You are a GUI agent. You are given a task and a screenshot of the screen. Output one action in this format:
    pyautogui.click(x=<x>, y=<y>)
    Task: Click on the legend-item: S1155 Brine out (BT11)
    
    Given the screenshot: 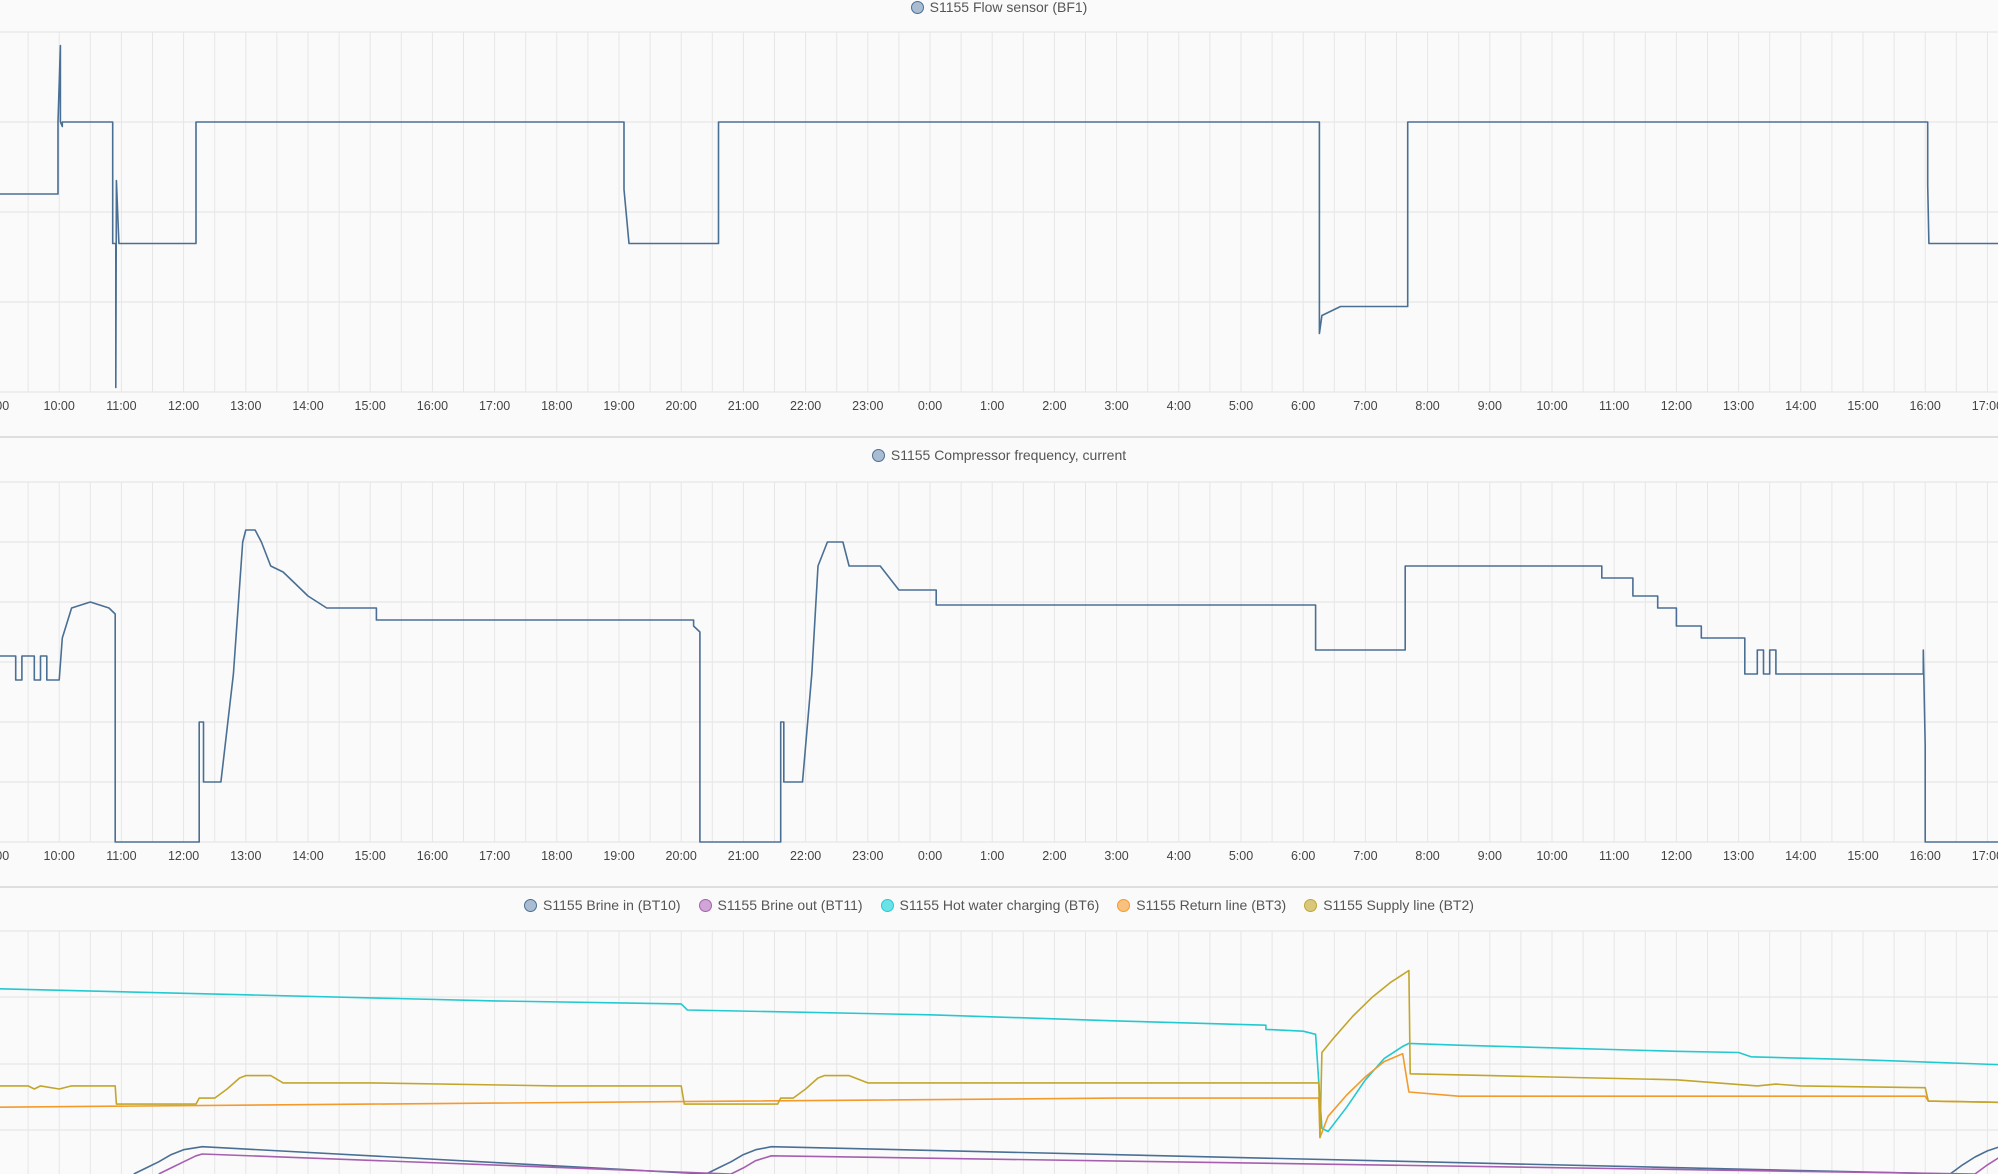 What is the action you would take?
    pyautogui.click(x=780, y=905)
    